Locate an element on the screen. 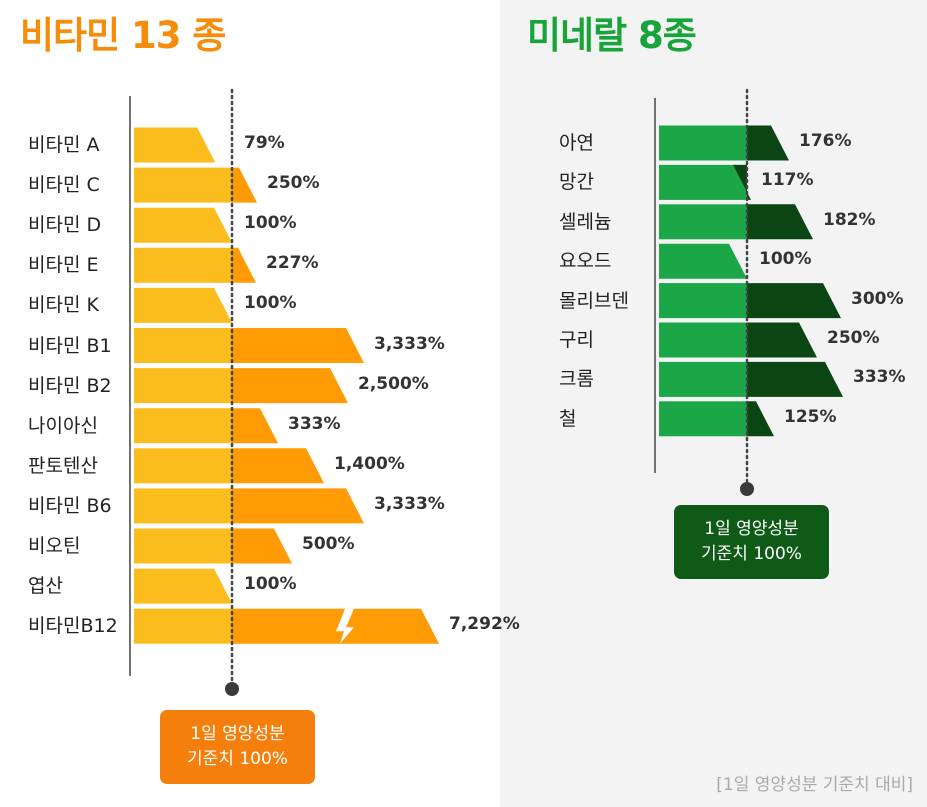 The image size is (927, 807). mineral-category-label-7: 크롬 is located at coordinates (576, 379).